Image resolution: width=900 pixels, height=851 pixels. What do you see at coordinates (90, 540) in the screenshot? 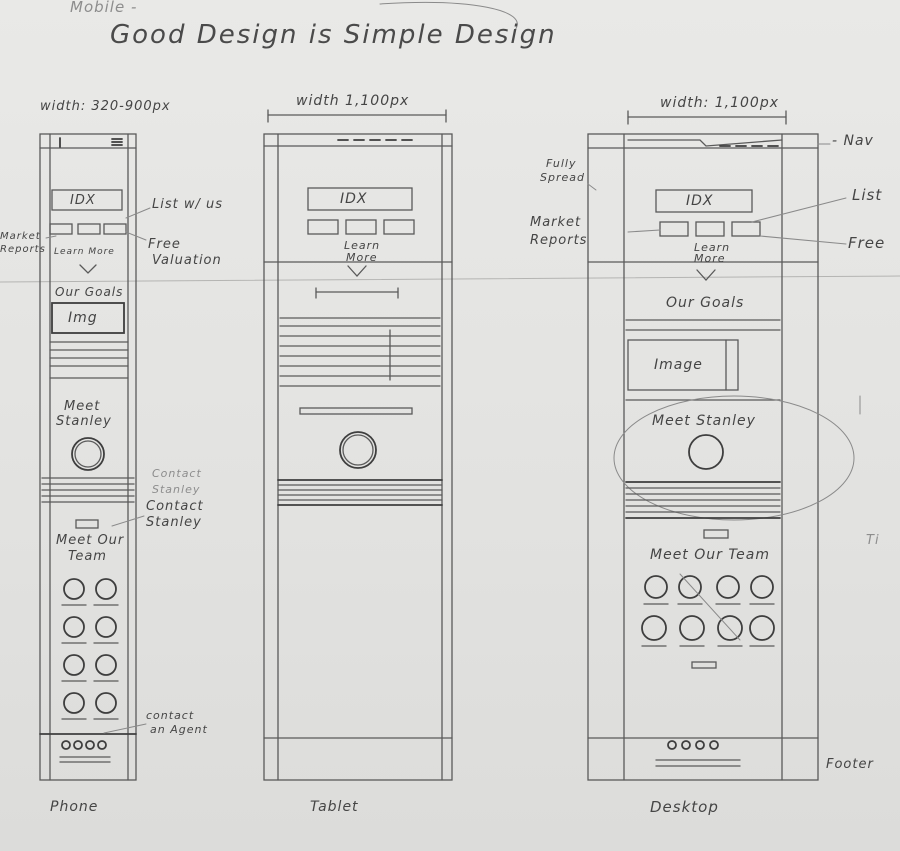
I see `phone-team-line1: Meet Our` at bounding box center [90, 540].